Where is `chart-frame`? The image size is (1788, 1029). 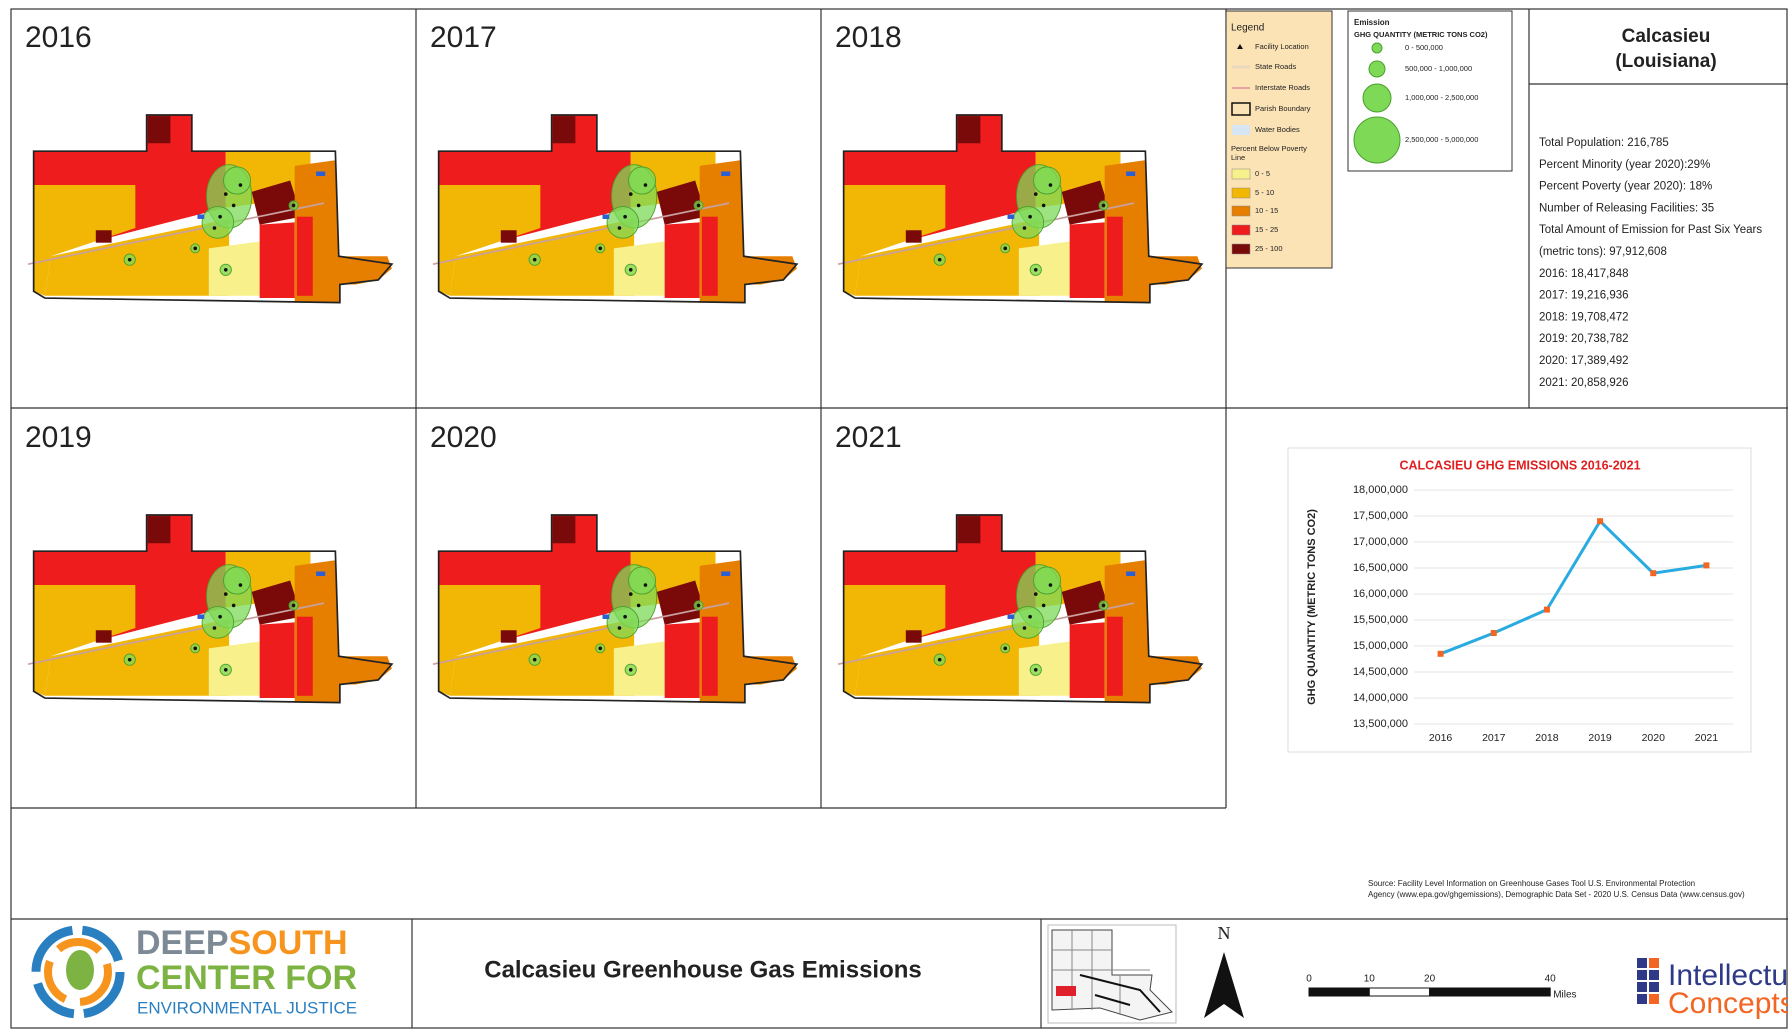 chart-frame is located at coordinates (1519, 600).